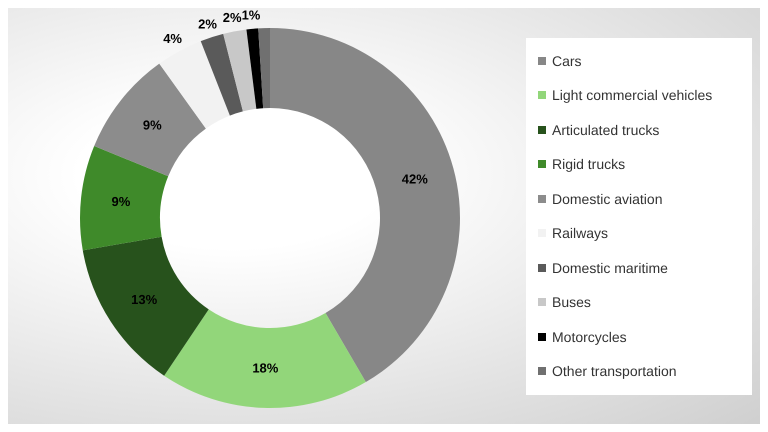 The width and height of the screenshot is (768, 432). I want to click on legend-label: Other transportation, so click(614, 371).